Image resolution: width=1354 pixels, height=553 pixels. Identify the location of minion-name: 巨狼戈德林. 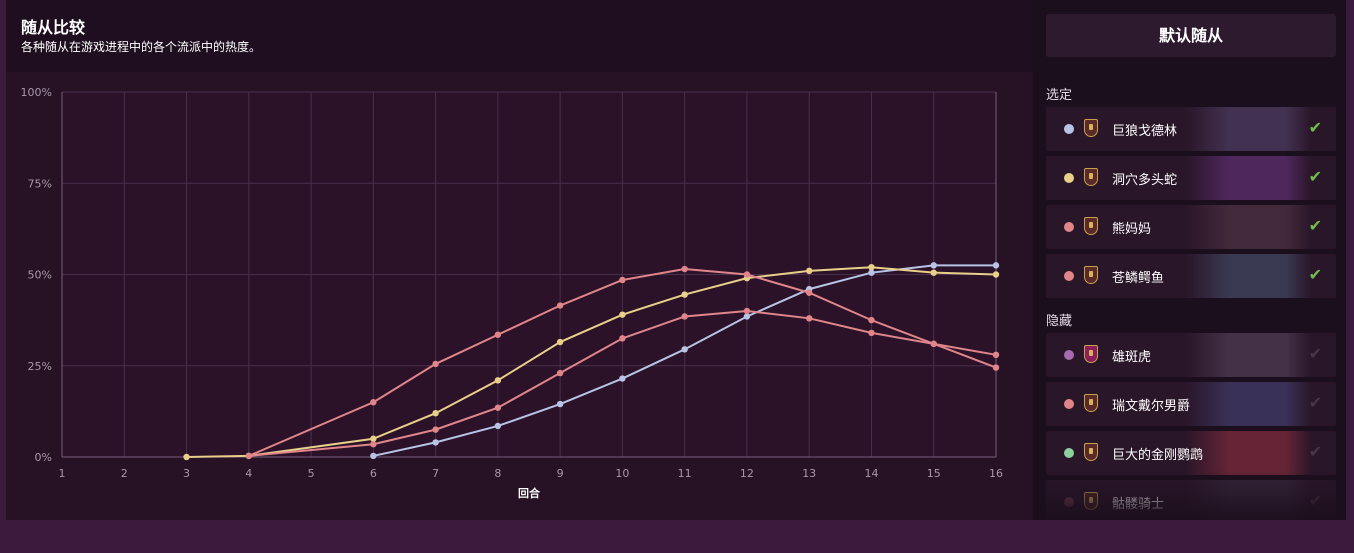
(1145, 131).